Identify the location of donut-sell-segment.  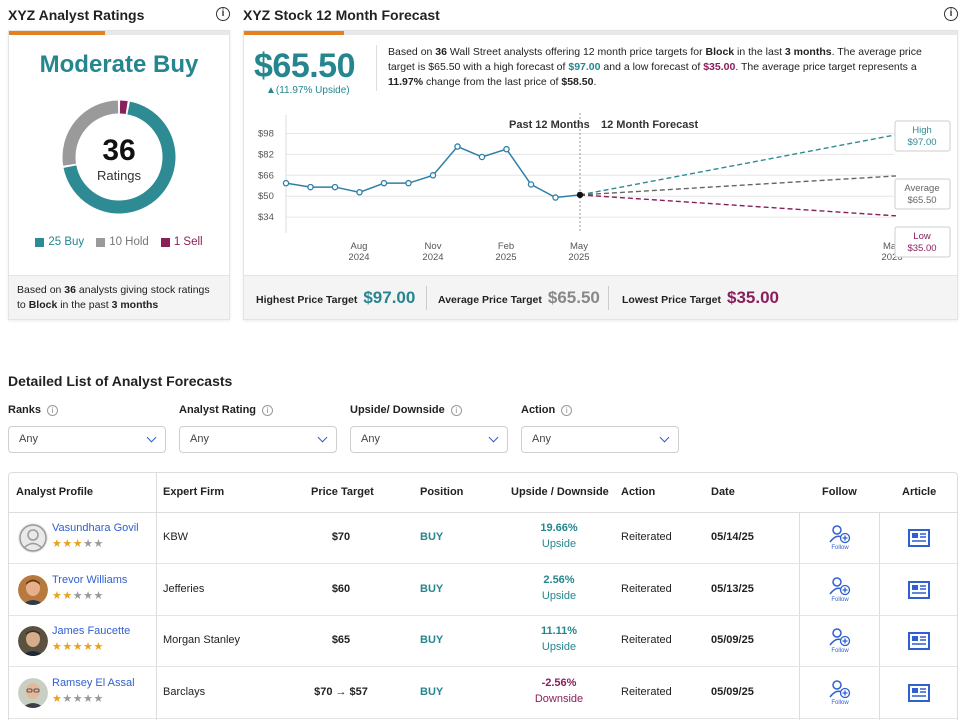
(123, 107).